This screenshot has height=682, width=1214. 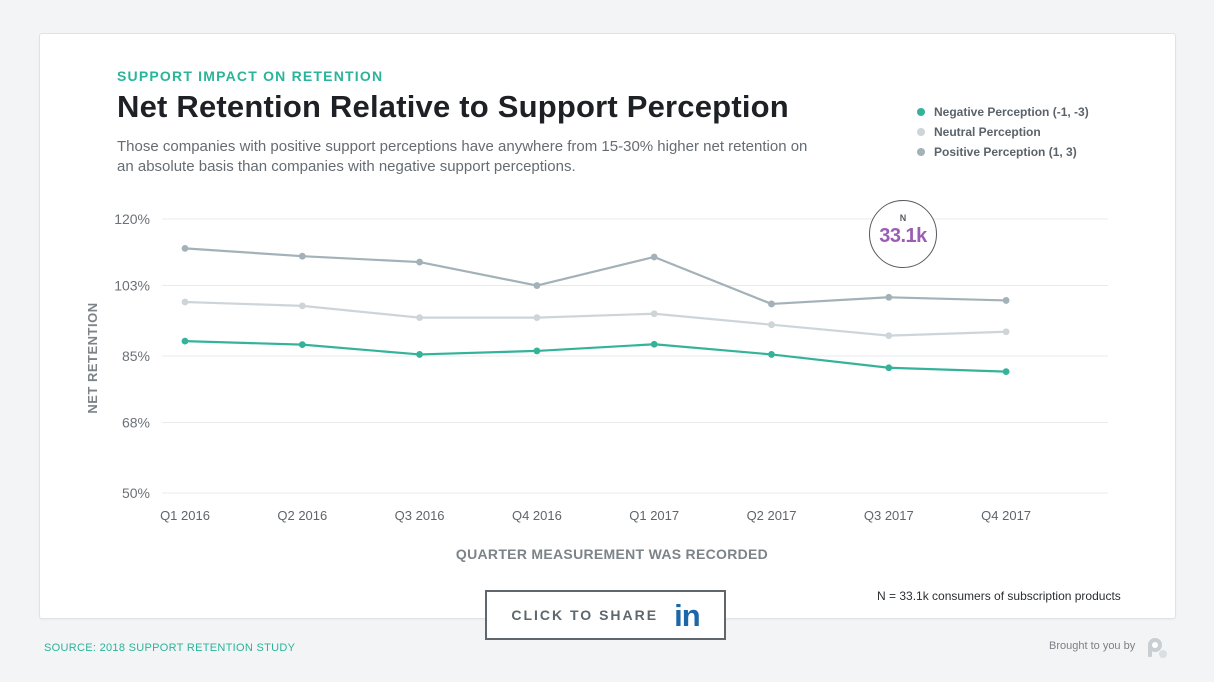 I want to click on legend-item-positive: Positive Perception (1, 3), so click(x=1003, y=152).